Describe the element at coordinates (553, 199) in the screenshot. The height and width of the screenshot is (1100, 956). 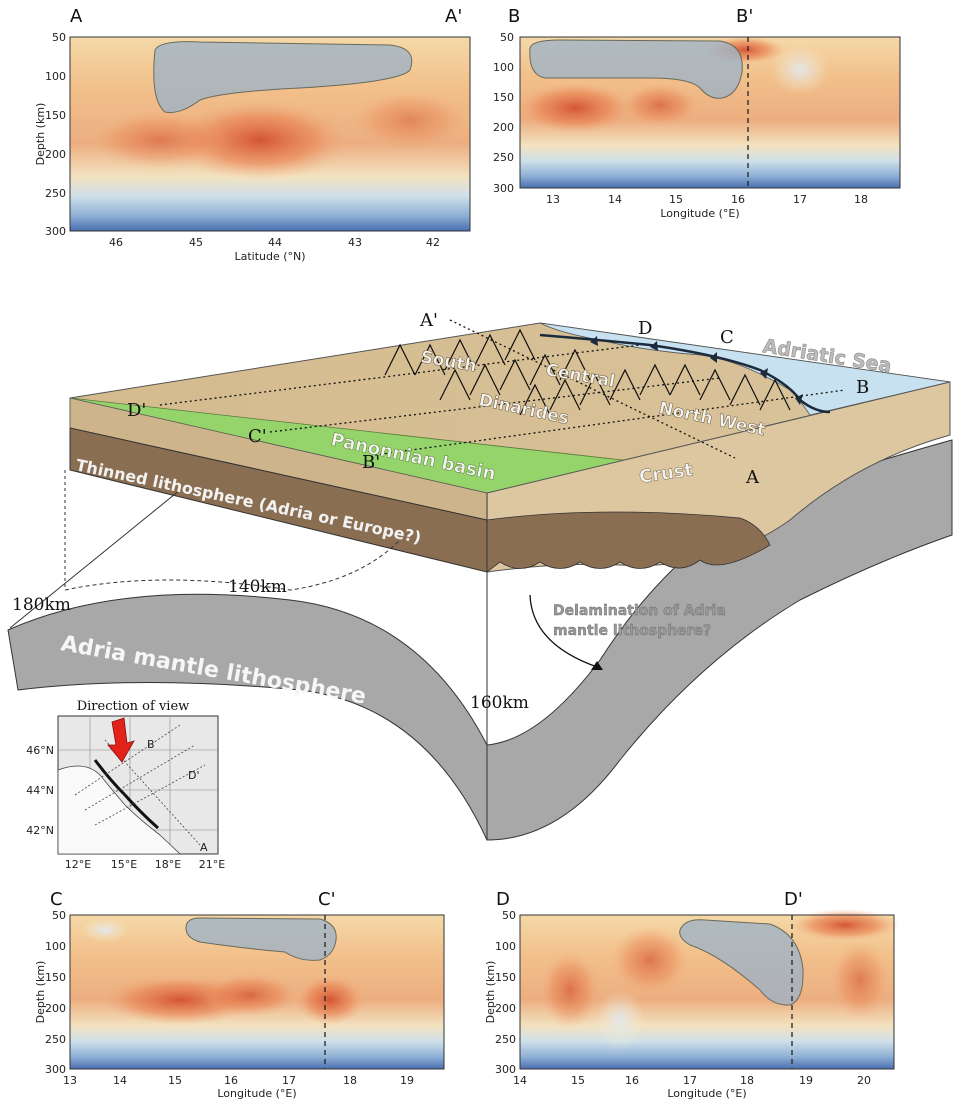
I see `svg-text: 13` at that location.